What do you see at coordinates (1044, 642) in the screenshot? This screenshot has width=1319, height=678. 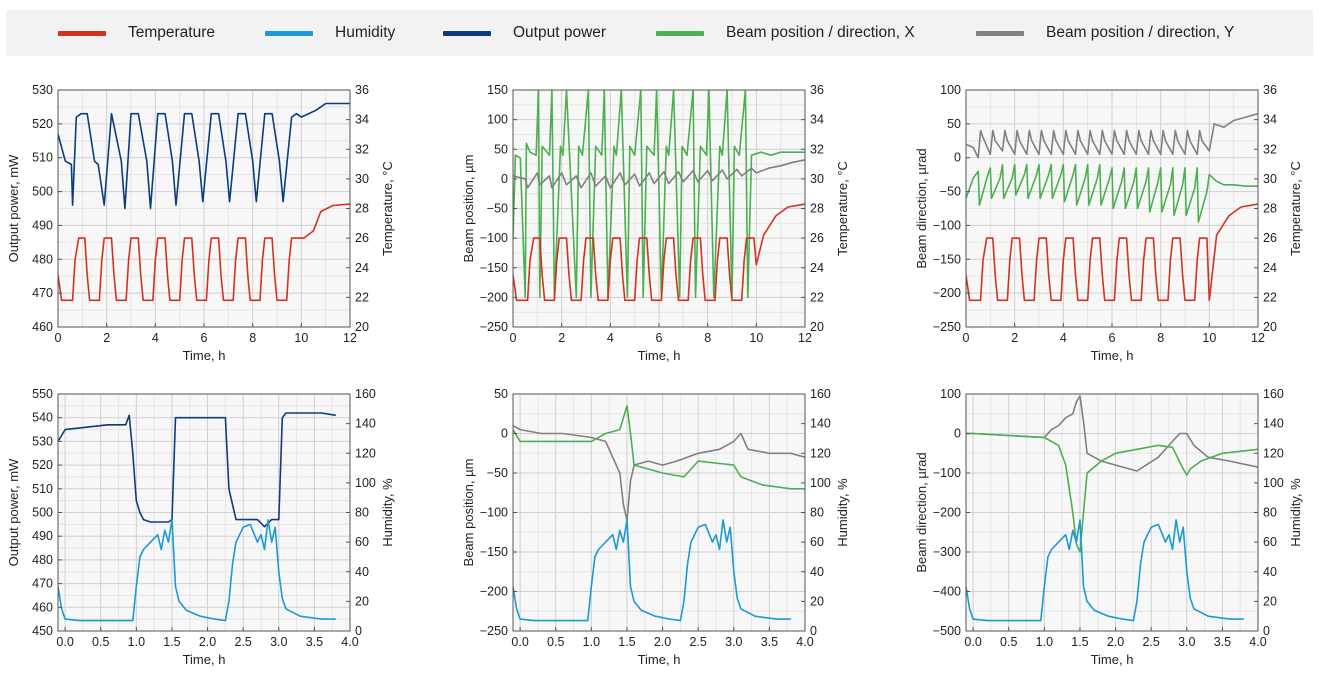 I see `x-tick-label: 1.0` at bounding box center [1044, 642].